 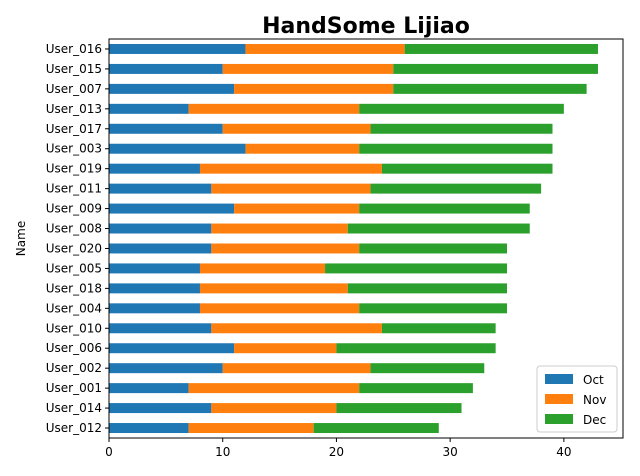 What do you see at coordinates (74, 169) in the screenshot?
I see `y-tick-label: User_019` at bounding box center [74, 169].